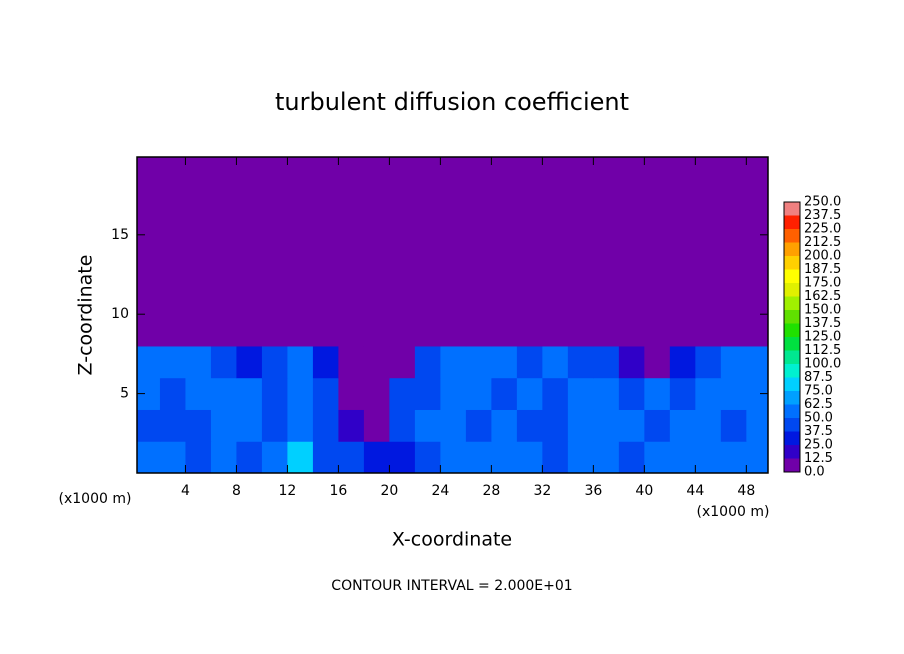 This screenshot has width=904, height=654. Describe the element at coordinates (288, 491) in the screenshot. I see `x-tick-label: 12` at that location.